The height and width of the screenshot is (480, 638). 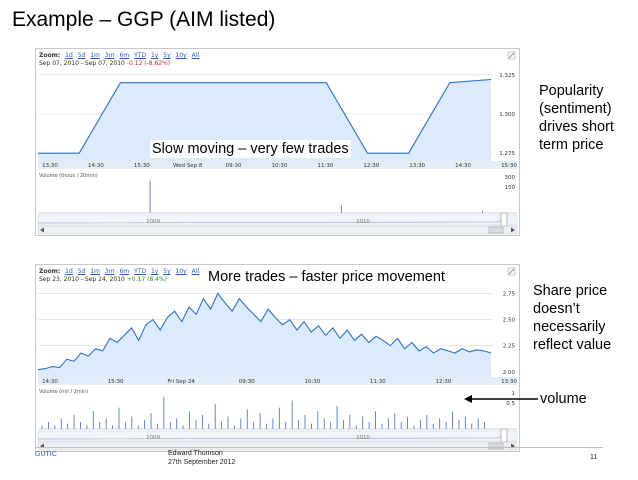 I want to click on x-tick-label: Wed Sep 8, so click(x=188, y=166).